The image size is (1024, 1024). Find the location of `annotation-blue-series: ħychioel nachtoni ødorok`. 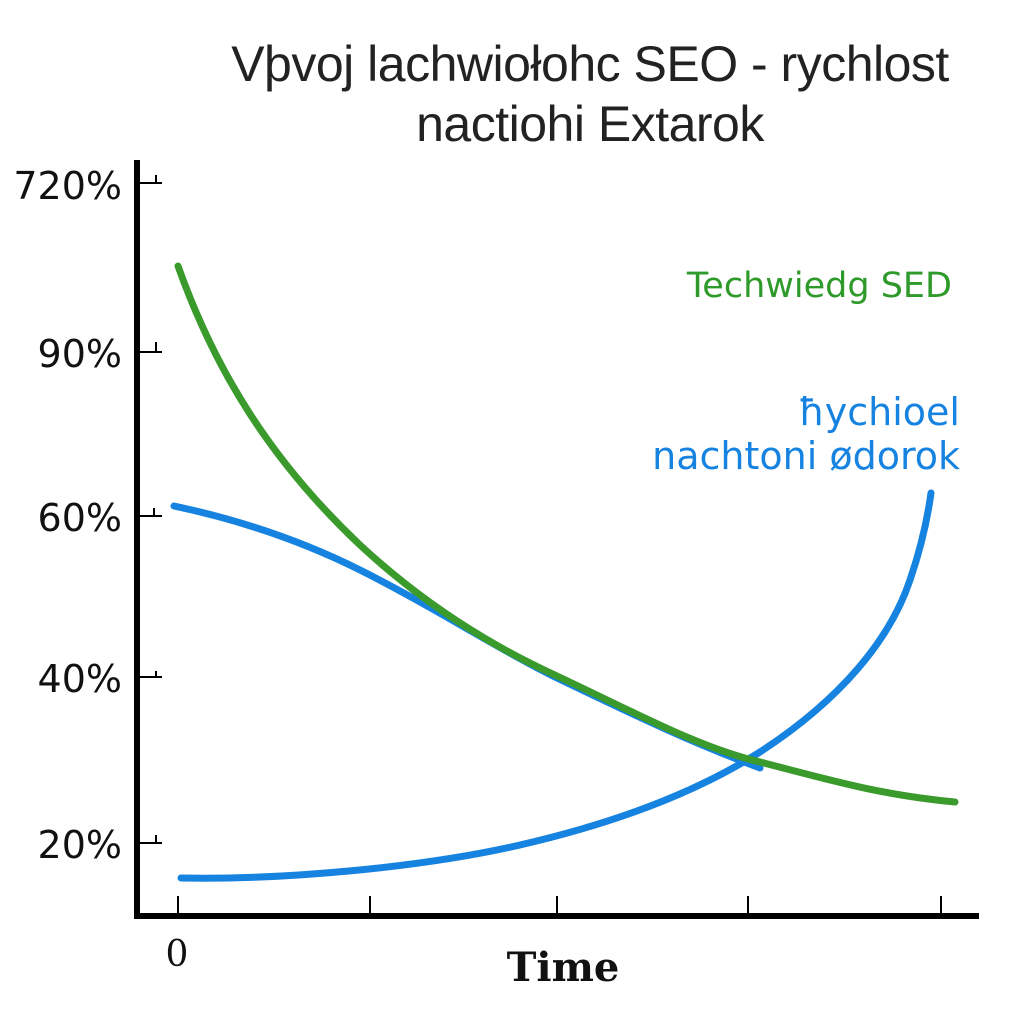

annotation-blue-series: ħychioel nachtoni ødorok is located at coordinates (806, 434).